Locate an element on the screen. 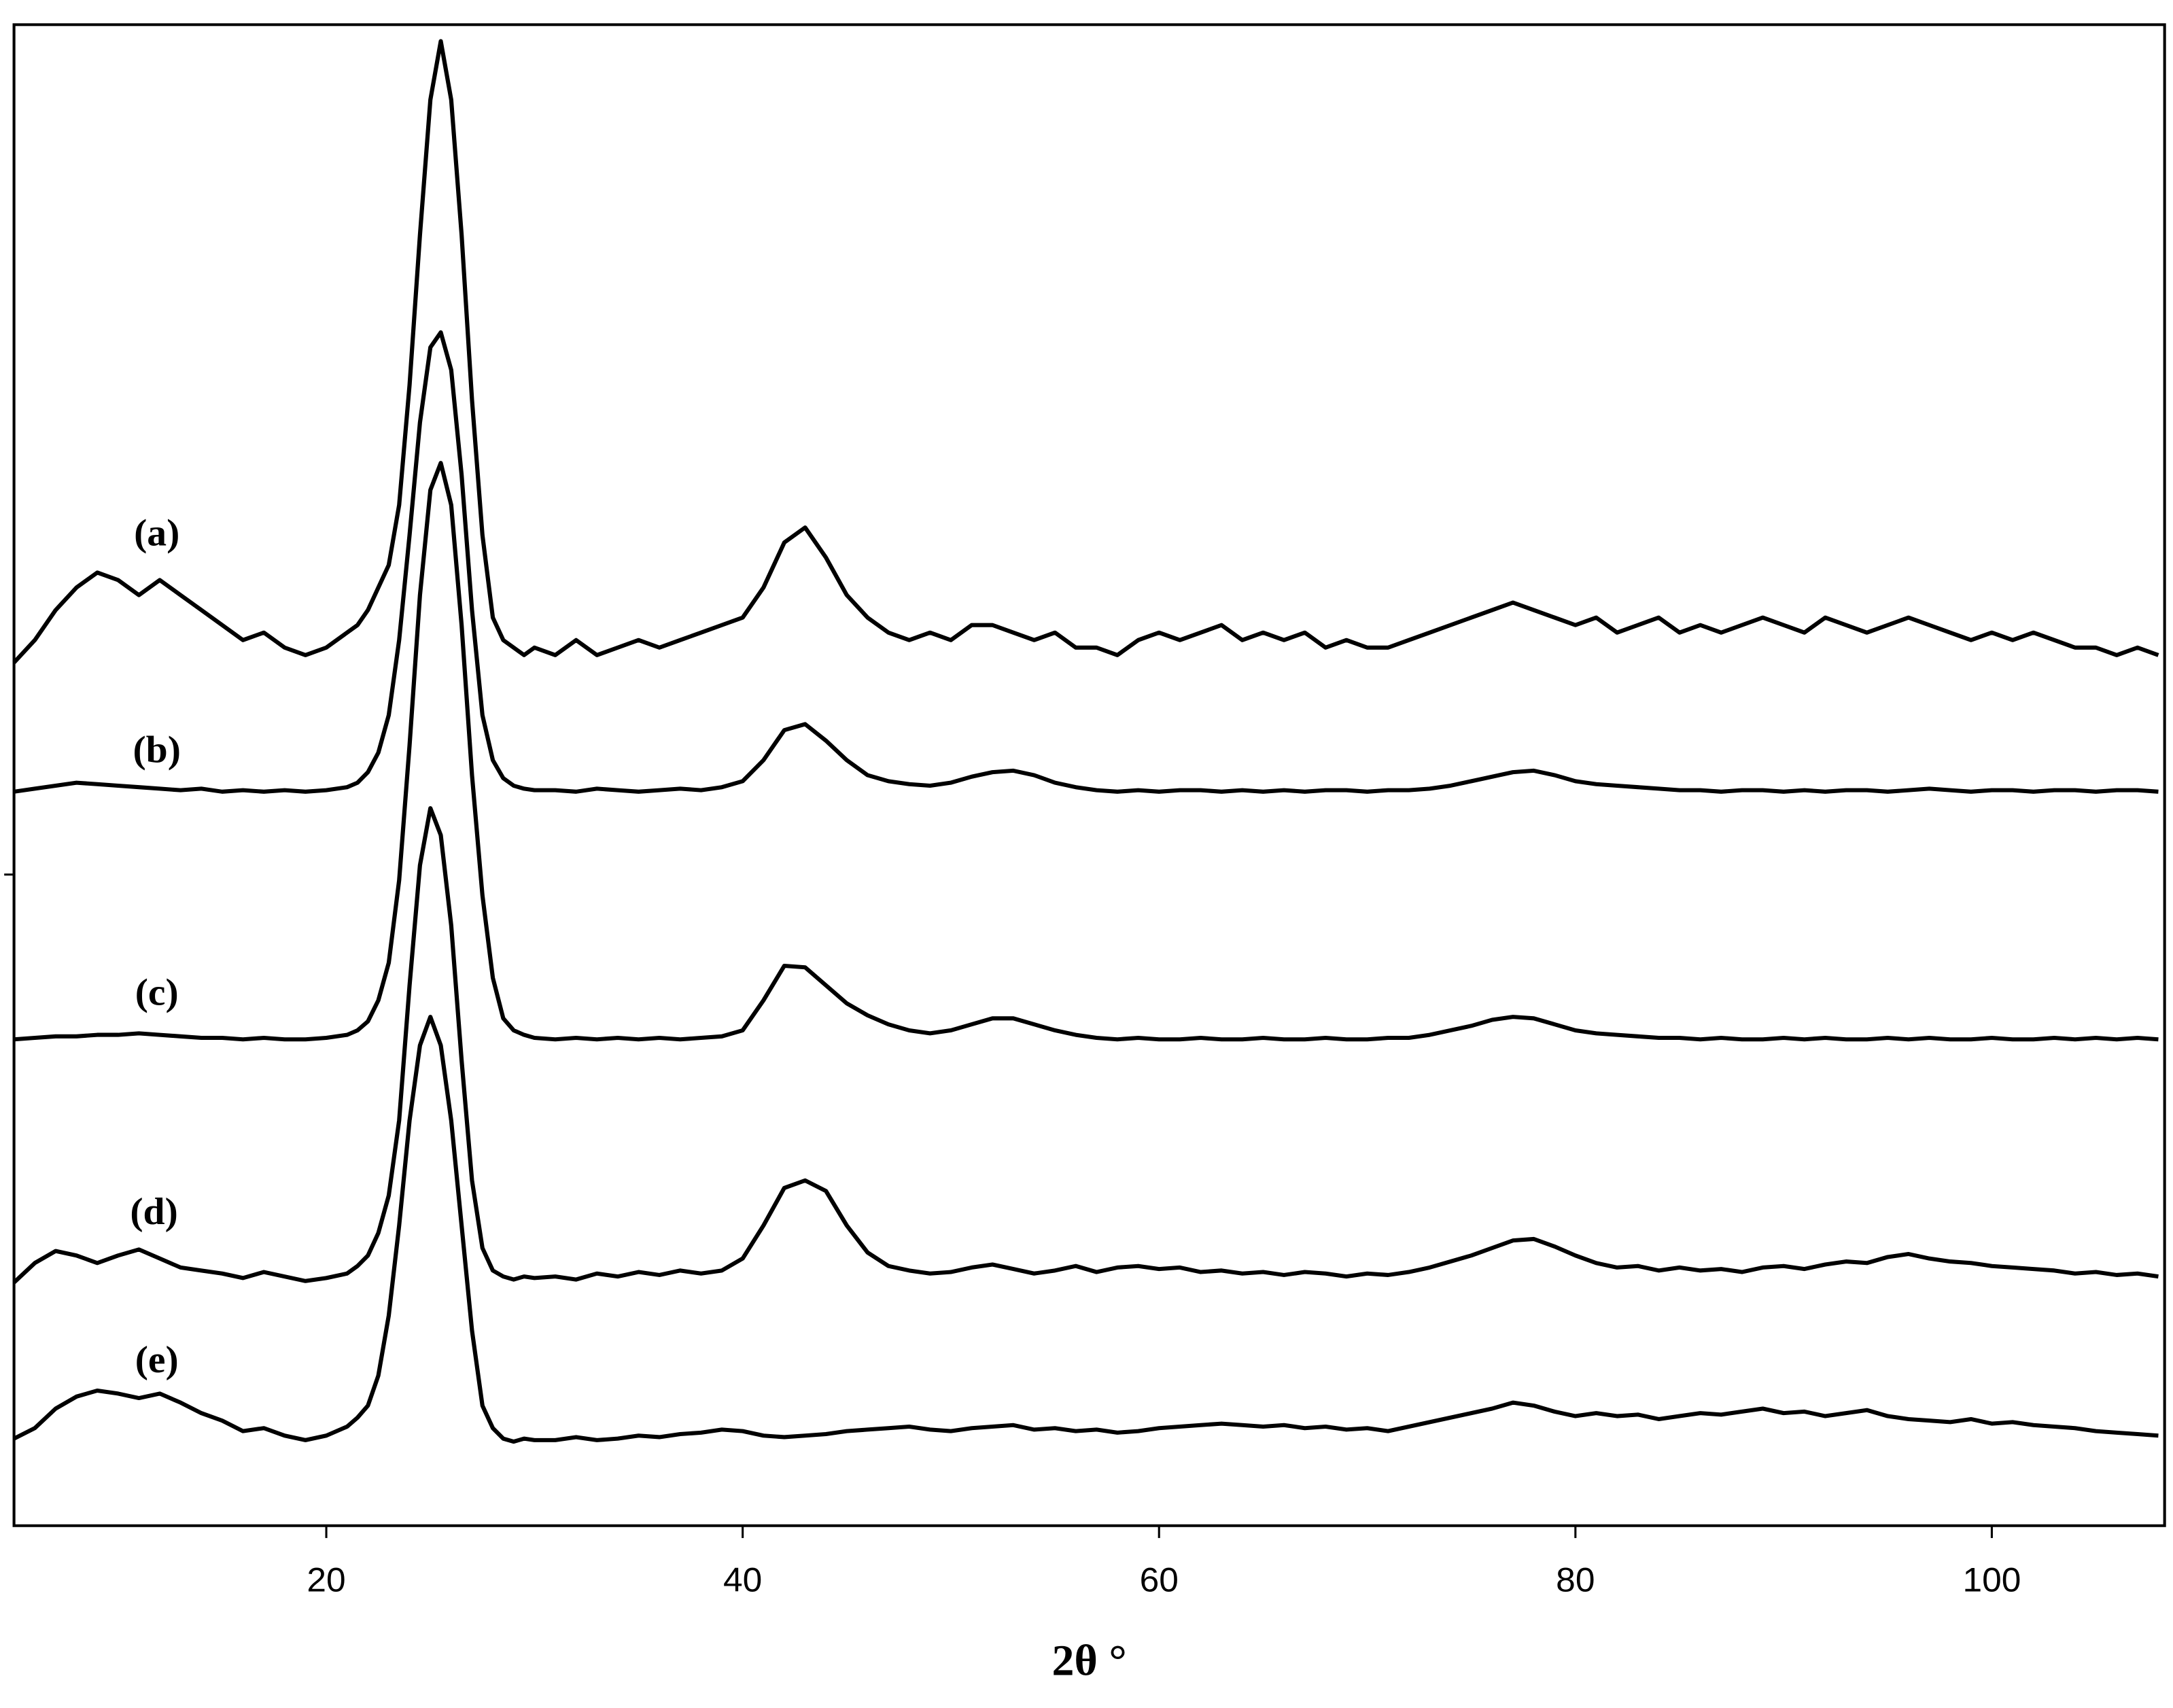  series-label: (c) is located at coordinates (157, 992).